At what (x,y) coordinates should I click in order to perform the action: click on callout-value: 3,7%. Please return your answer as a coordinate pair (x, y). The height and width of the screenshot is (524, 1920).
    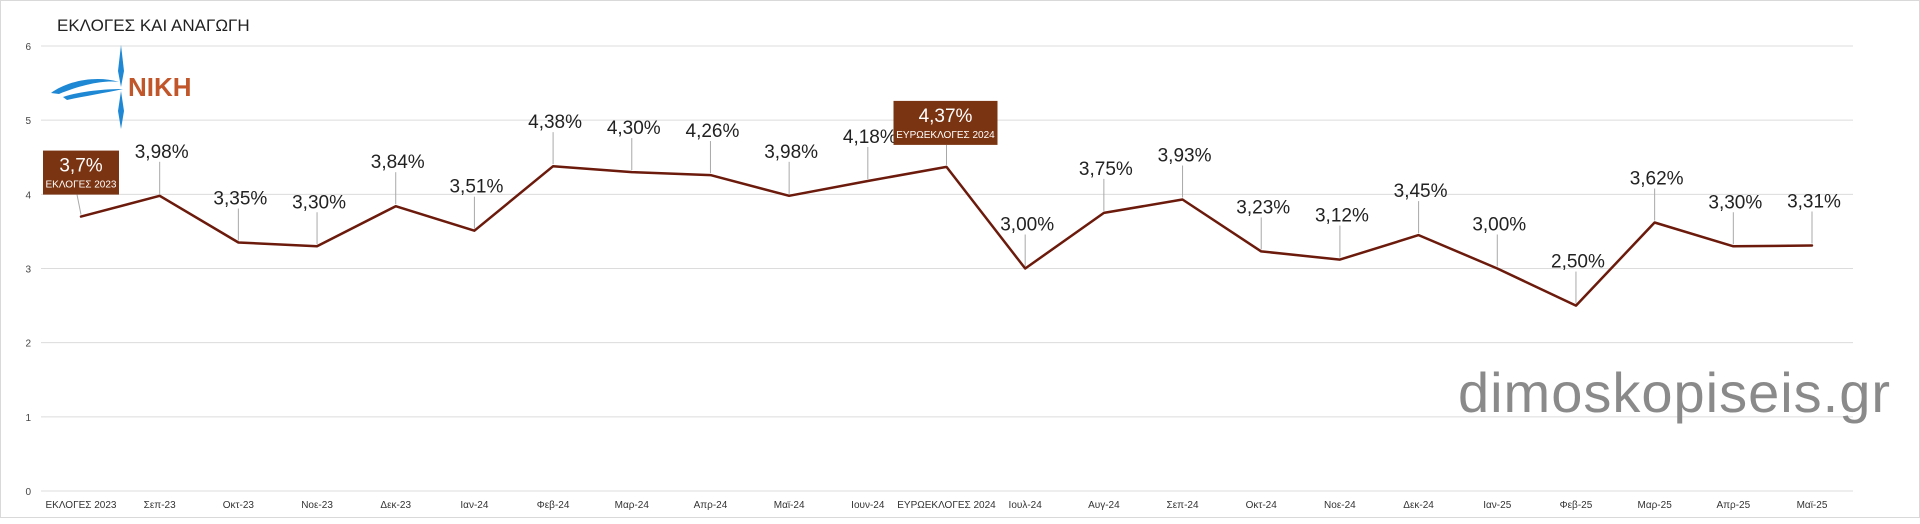
    Looking at the image, I should click on (80, 166).